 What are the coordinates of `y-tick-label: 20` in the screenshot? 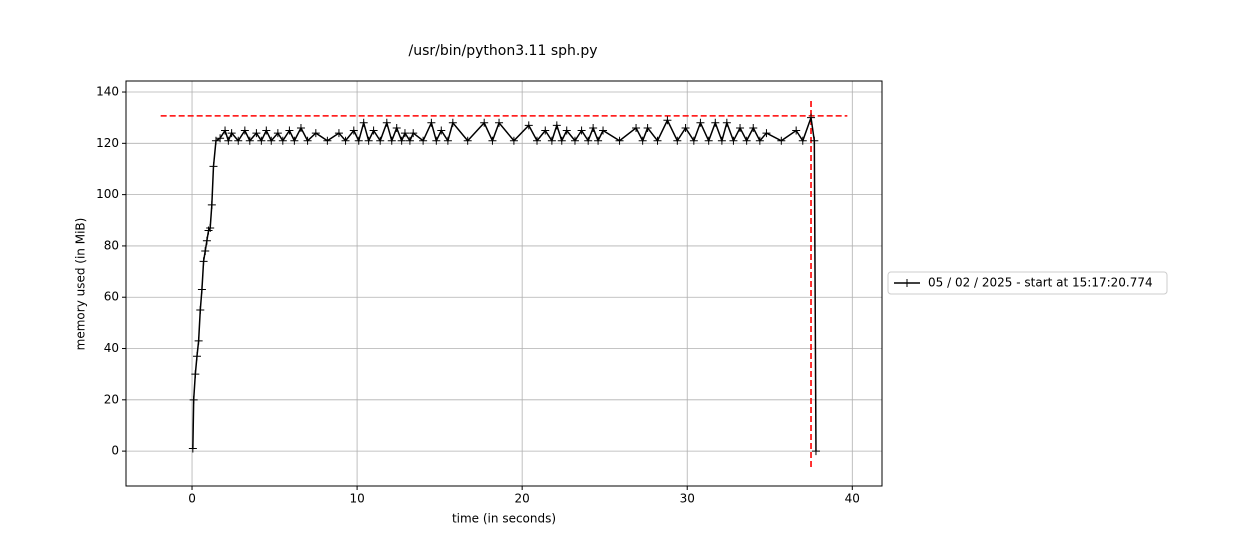 It's located at (111, 399).